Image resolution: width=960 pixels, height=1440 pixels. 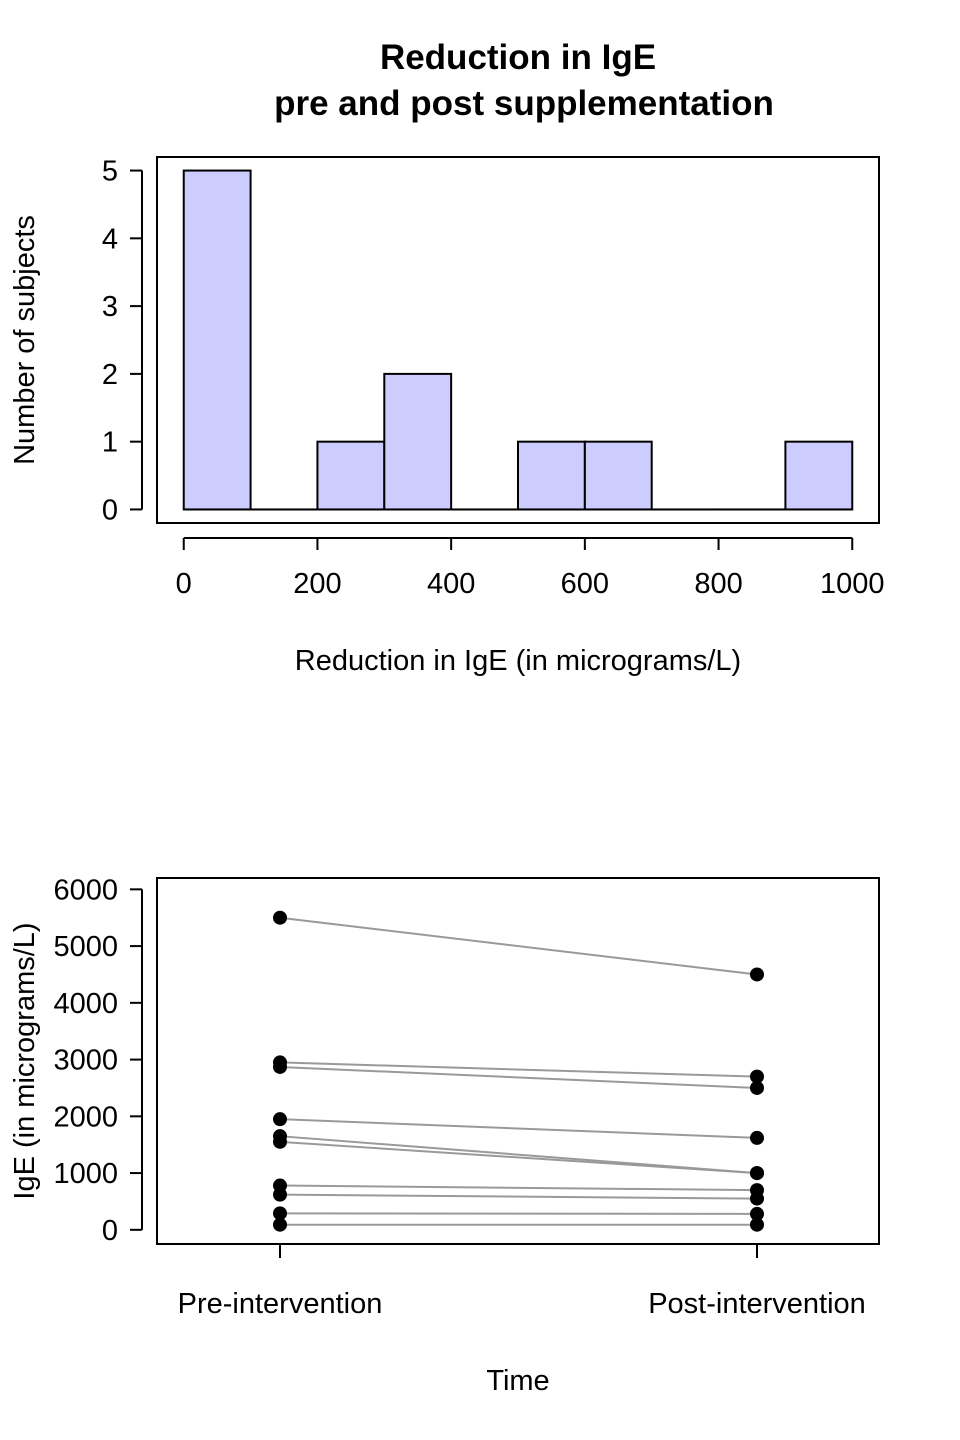 I want to click on histogram-x-tick-label: 400, so click(x=451, y=584).